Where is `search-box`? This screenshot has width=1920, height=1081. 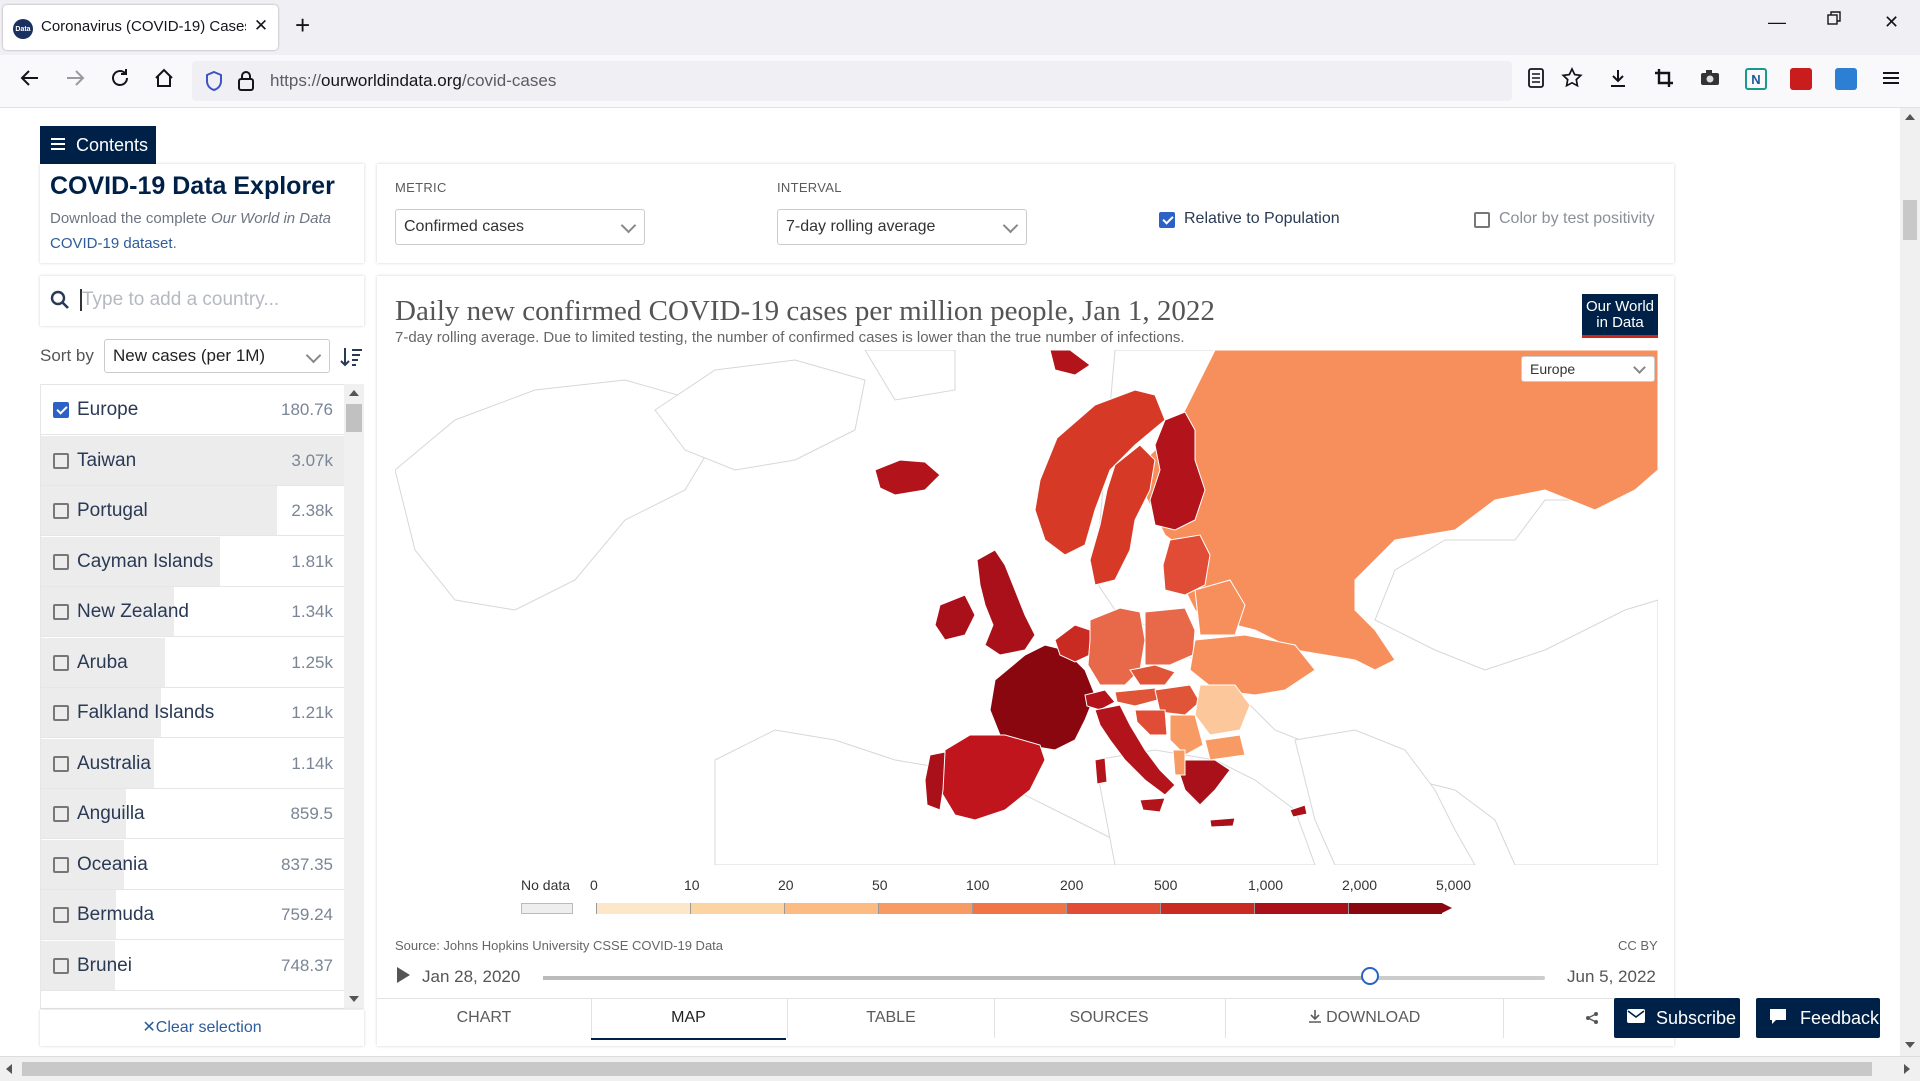
search-box is located at coordinates (202, 301).